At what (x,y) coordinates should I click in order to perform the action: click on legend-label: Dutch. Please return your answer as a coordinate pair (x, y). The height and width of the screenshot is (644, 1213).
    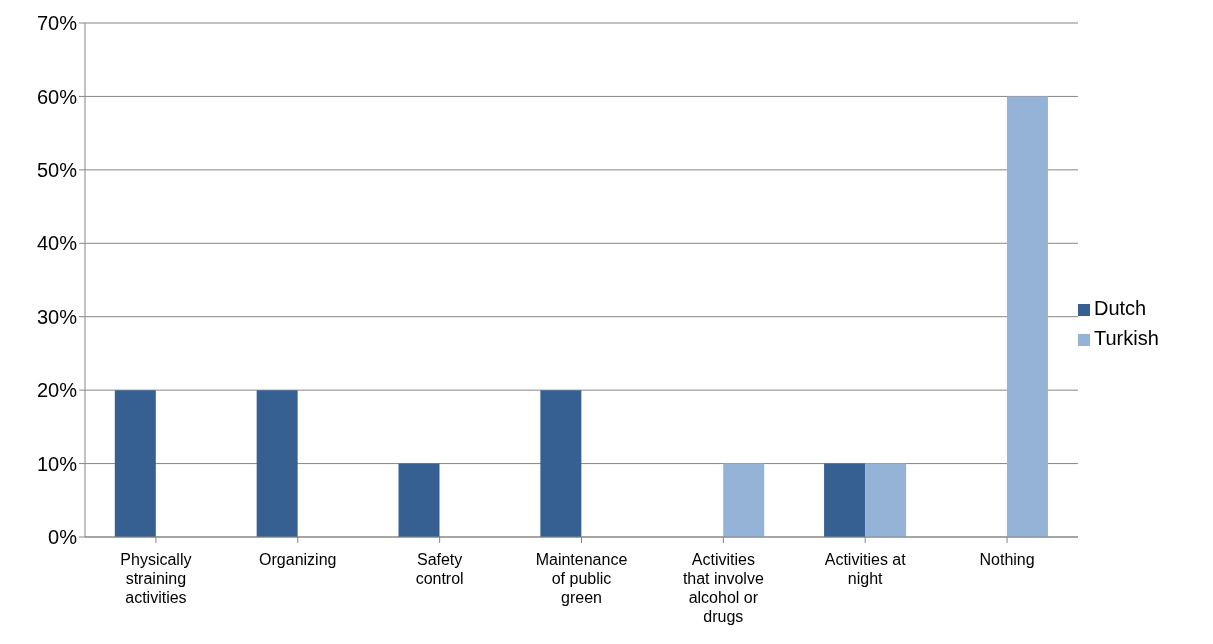
    Looking at the image, I should click on (1120, 308).